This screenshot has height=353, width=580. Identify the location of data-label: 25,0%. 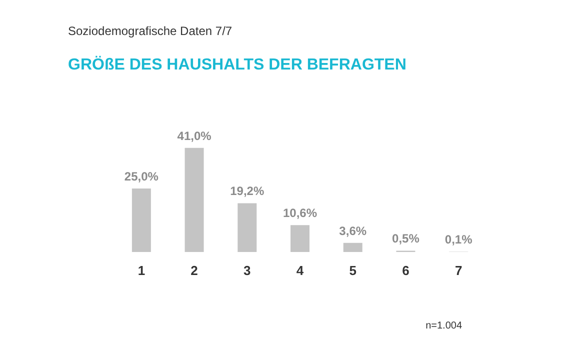
(141, 177).